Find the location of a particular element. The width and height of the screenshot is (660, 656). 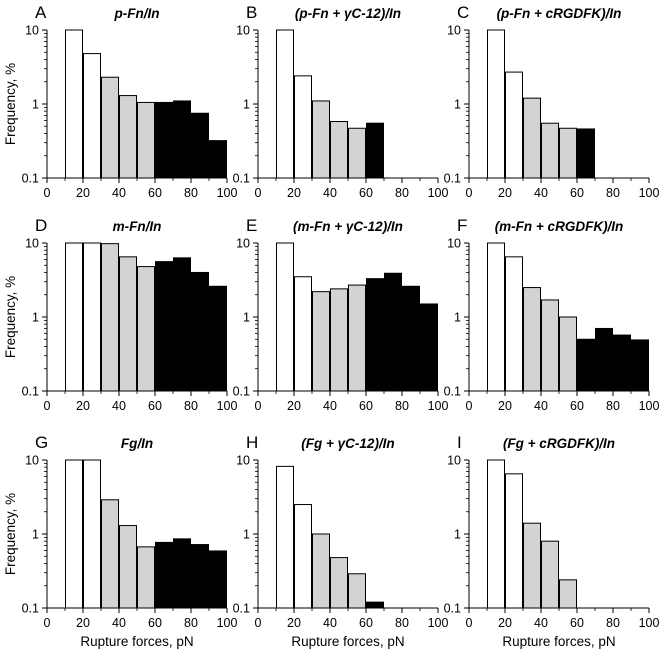

panel-letter: H is located at coordinates (252, 442).